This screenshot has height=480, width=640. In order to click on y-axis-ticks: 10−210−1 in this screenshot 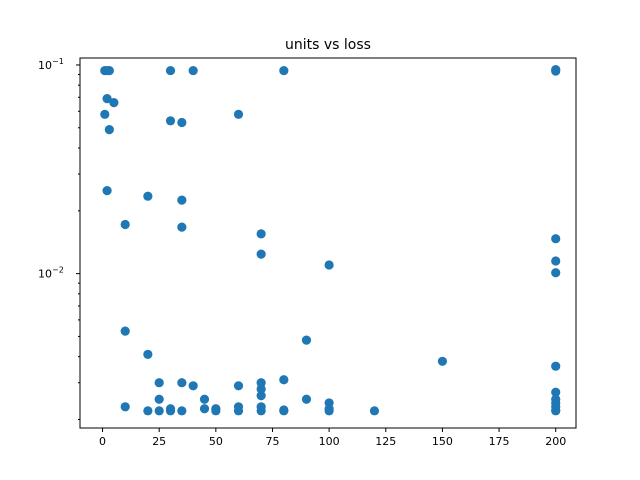, I will do `click(59, 238)`.